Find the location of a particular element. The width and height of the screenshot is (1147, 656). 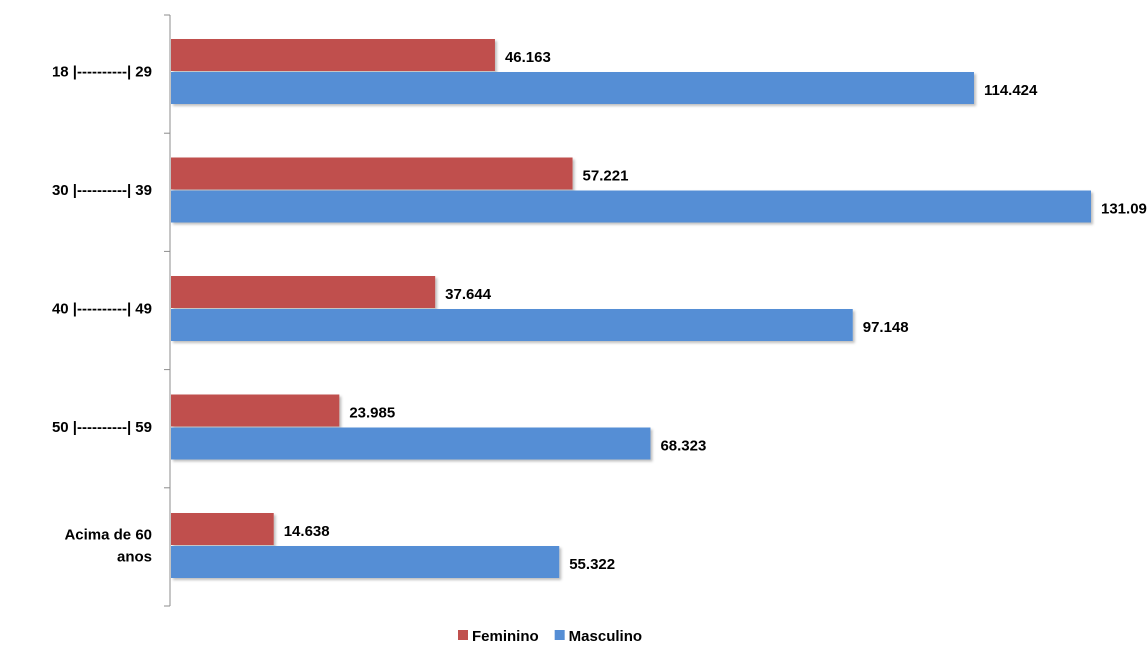

category-label: 30 |----------| 39 is located at coordinates (102, 190).